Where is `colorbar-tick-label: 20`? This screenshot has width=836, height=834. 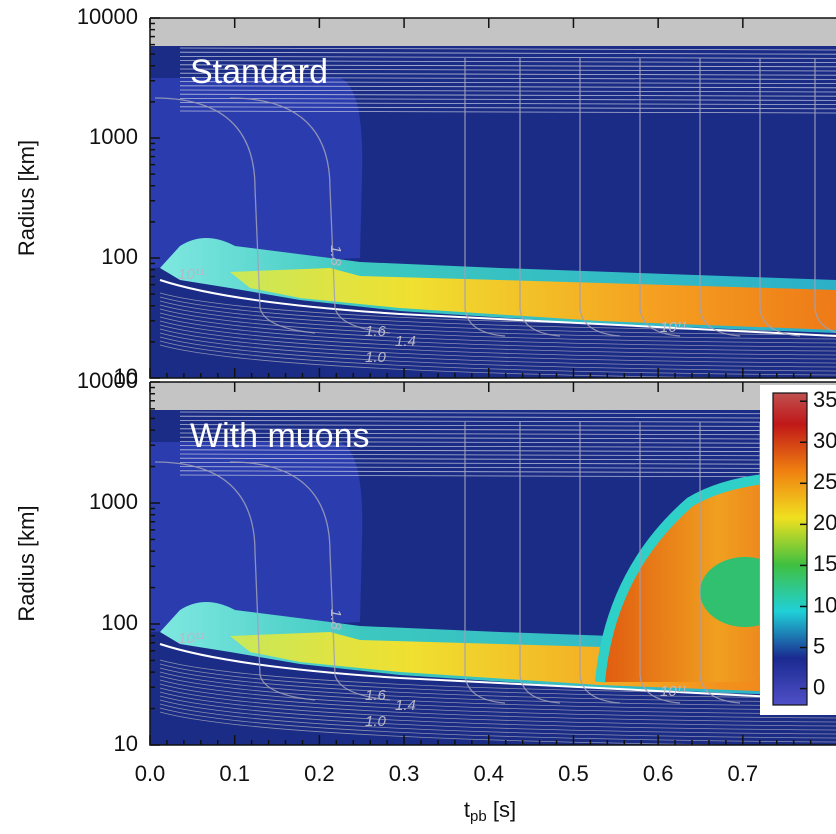
colorbar-tick-label: 20 is located at coordinates (824, 522).